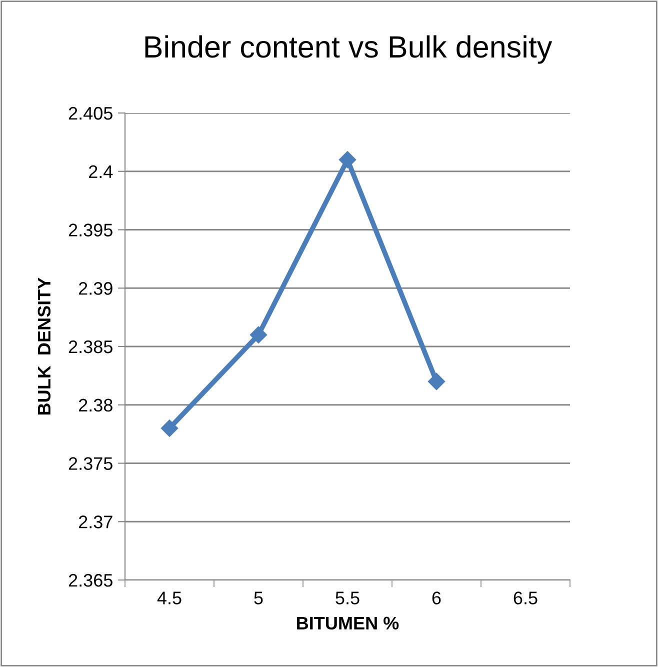 The width and height of the screenshot is (658, 667). I want to click on y-axis-title: BULK DENSITY, so click(44, 346).